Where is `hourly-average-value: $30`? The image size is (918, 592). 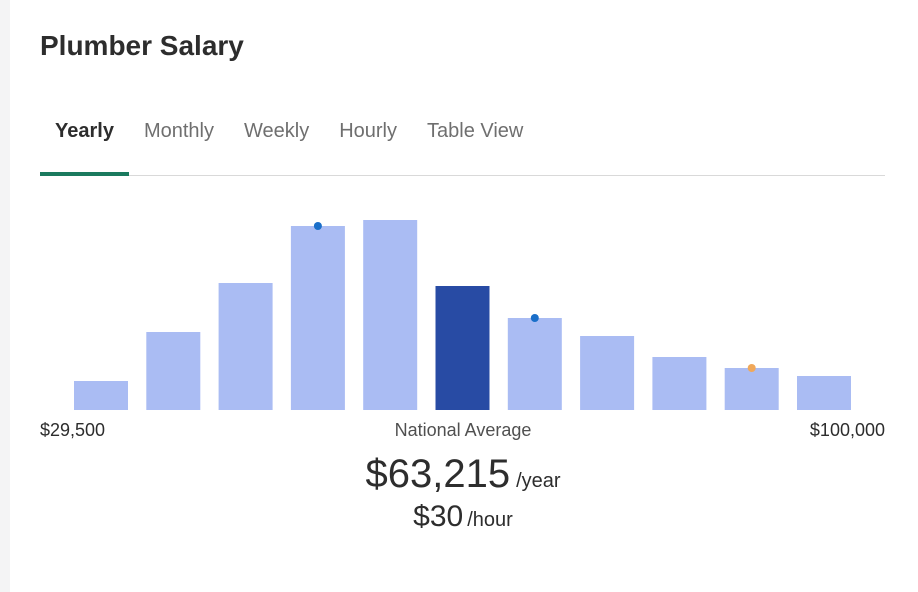 hourly-average-value: $30 is located at coordinates (438, 516).